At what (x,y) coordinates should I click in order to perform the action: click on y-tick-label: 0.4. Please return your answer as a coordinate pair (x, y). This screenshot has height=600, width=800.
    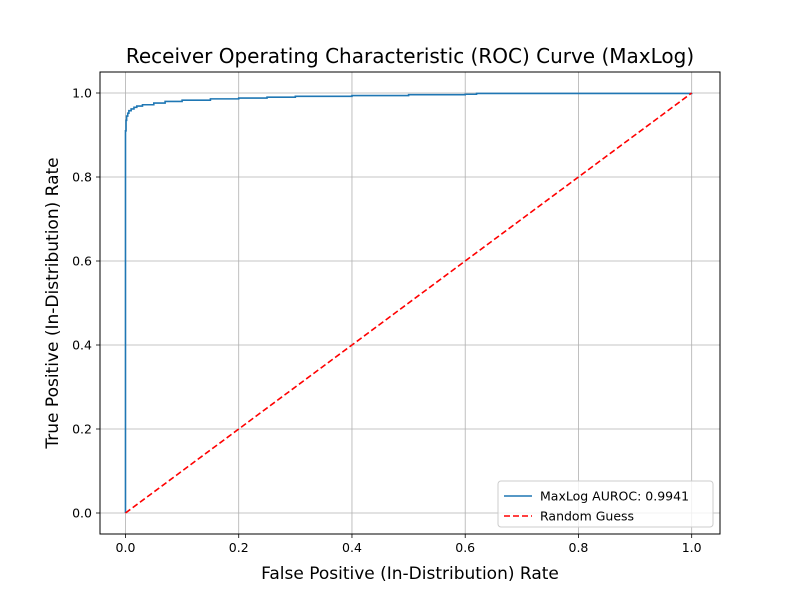
    Looking at the image, I should click on (82, 345).